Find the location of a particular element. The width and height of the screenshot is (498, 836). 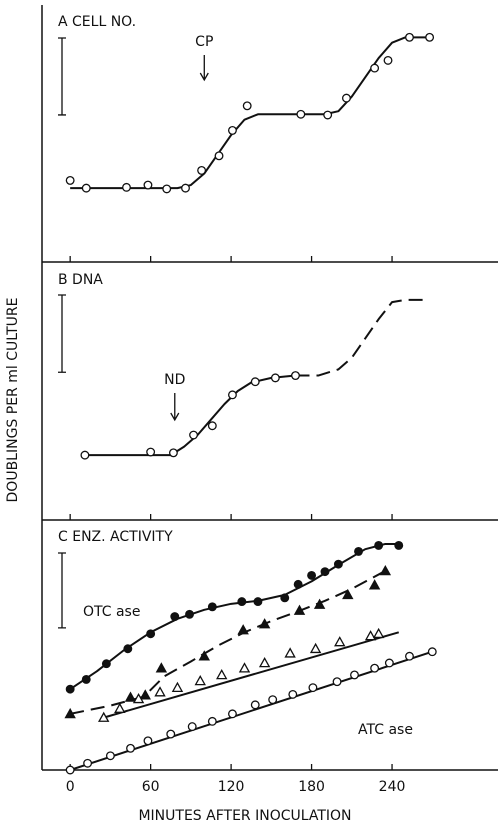

annotation: CP is located at coordinates (204, 42).